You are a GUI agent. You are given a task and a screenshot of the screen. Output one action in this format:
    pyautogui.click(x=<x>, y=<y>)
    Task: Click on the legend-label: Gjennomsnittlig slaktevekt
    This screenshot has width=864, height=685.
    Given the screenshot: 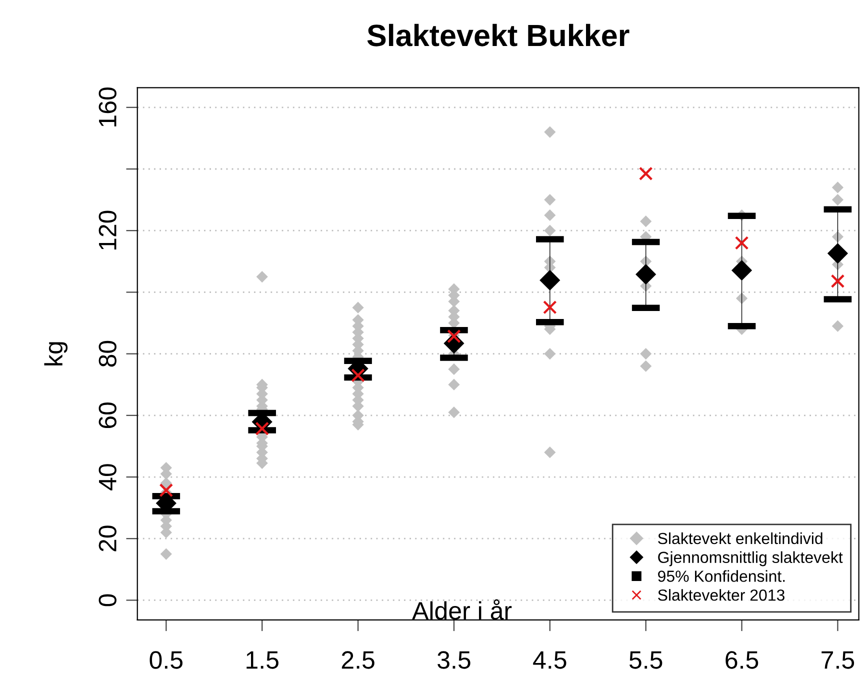 What is the action you would take?
    pyautogui.click(x=750, y=558)
    